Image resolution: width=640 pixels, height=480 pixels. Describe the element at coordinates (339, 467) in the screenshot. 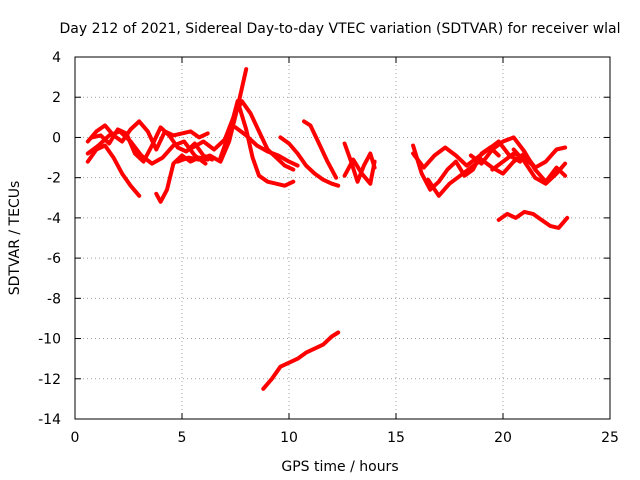

I see `x-axis-title: GPS time / hours` at that location.